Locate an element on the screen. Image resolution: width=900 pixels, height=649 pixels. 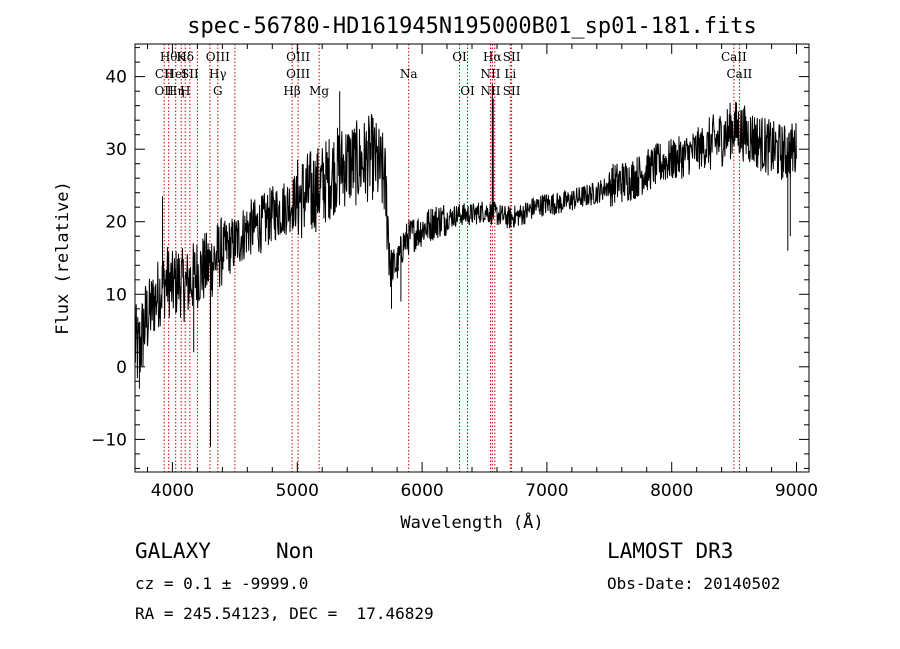
y-tick-label: −10 is located at coordinates (109, 440).